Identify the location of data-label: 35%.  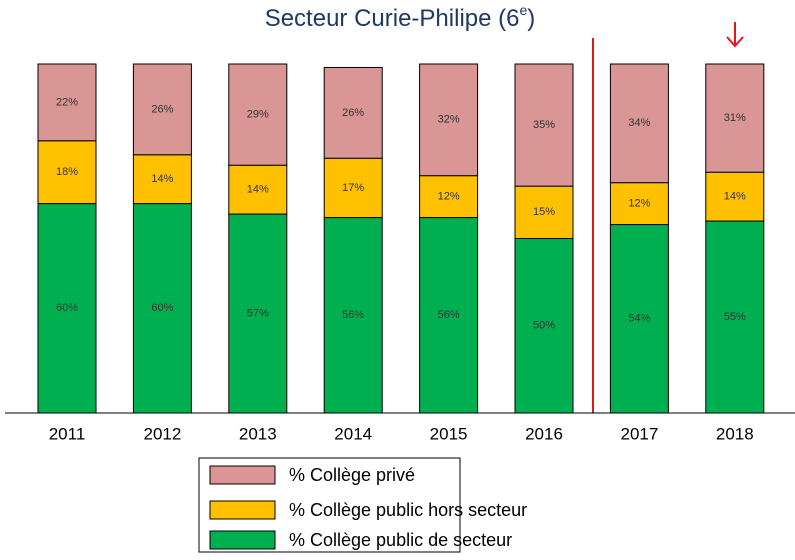
(544, 125).